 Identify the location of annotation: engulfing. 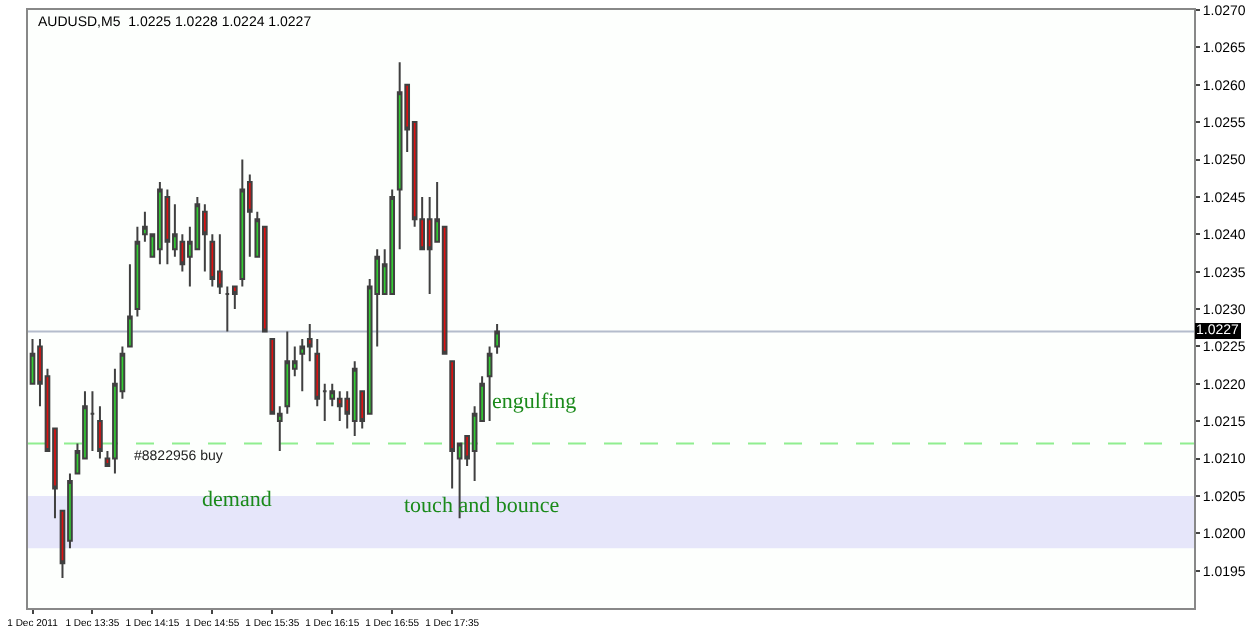
(535, 402).